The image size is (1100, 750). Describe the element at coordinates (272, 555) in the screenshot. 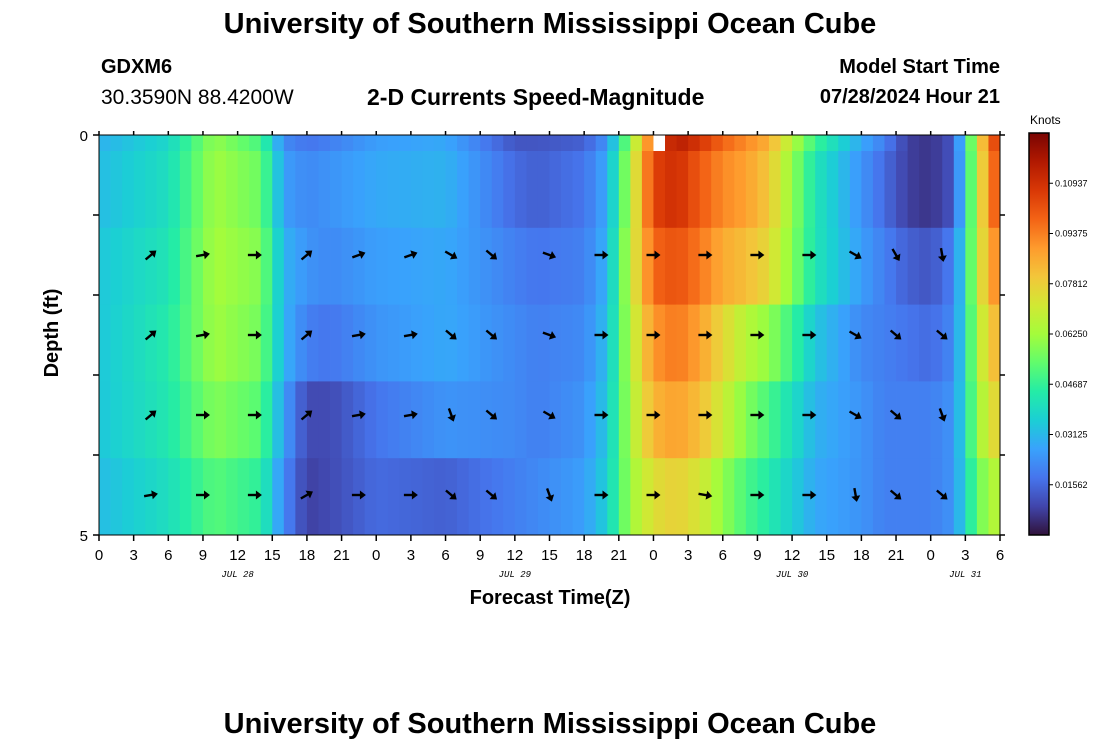

I see `x-tick-label: 15` at that location.